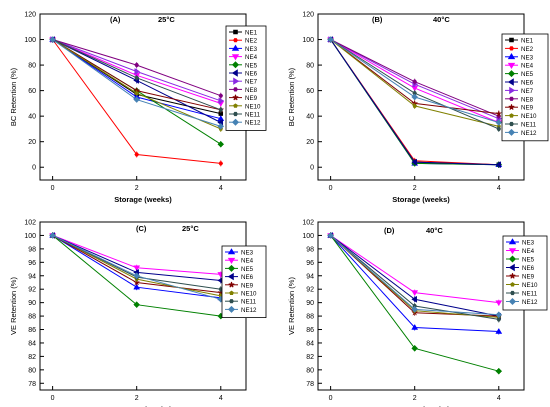  I want to click on temperature-label: 40°C, so click(434, 230).